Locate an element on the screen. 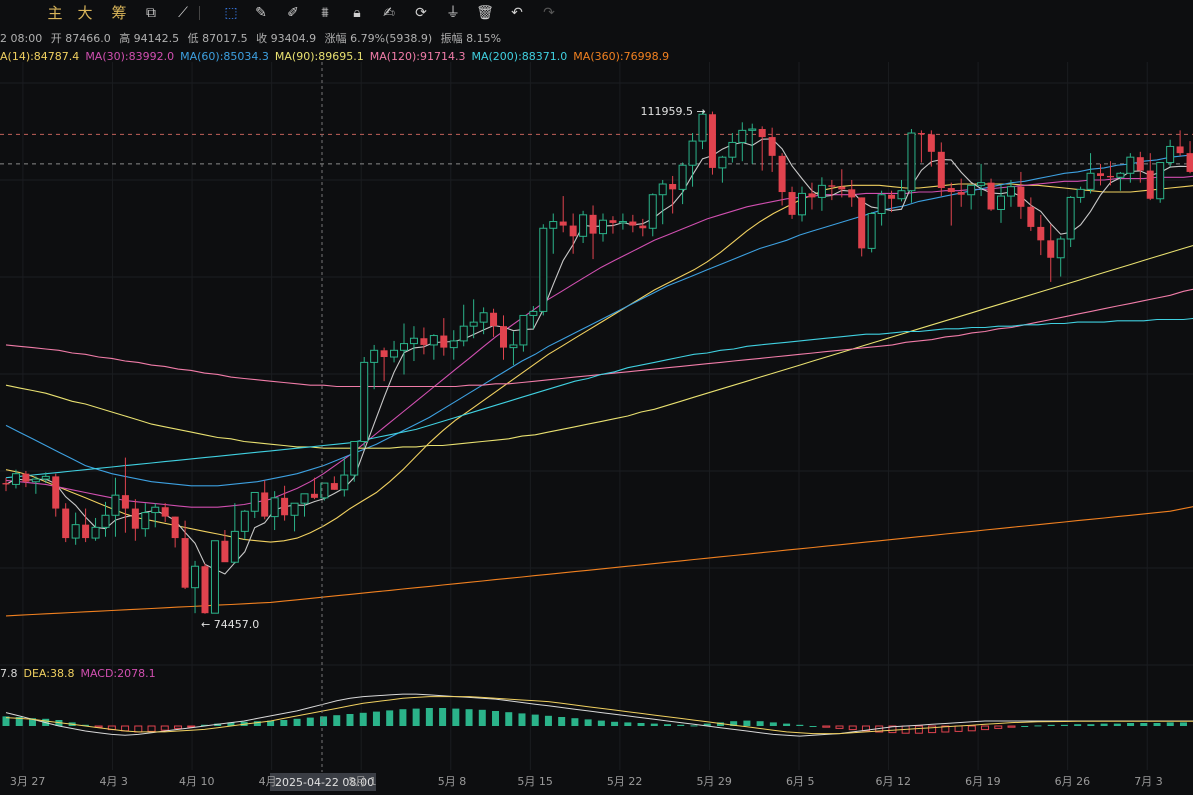 Image resolution: width=1193 pixels, height=795 pixels. undo-icon: ↶ is located at coordinates (517, 13).